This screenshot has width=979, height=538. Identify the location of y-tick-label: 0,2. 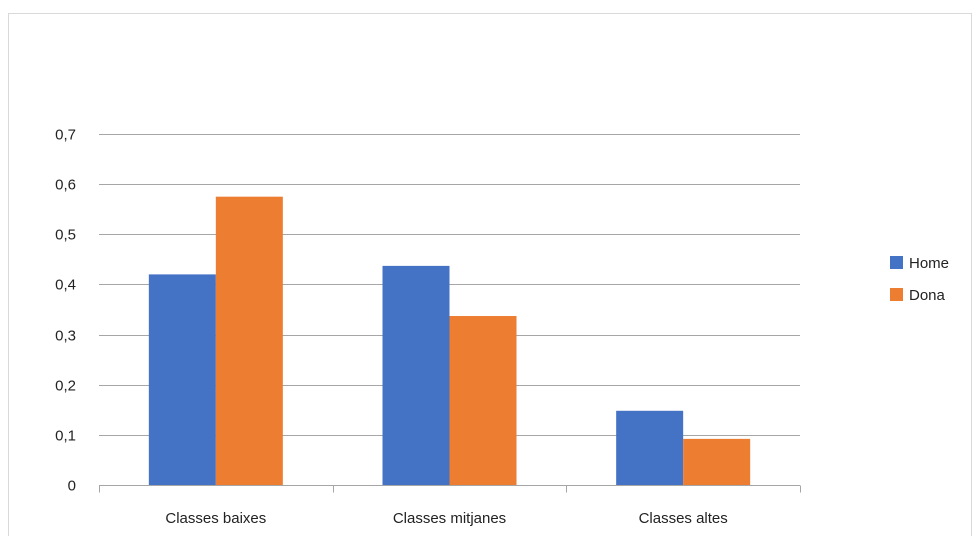
(65, 386).